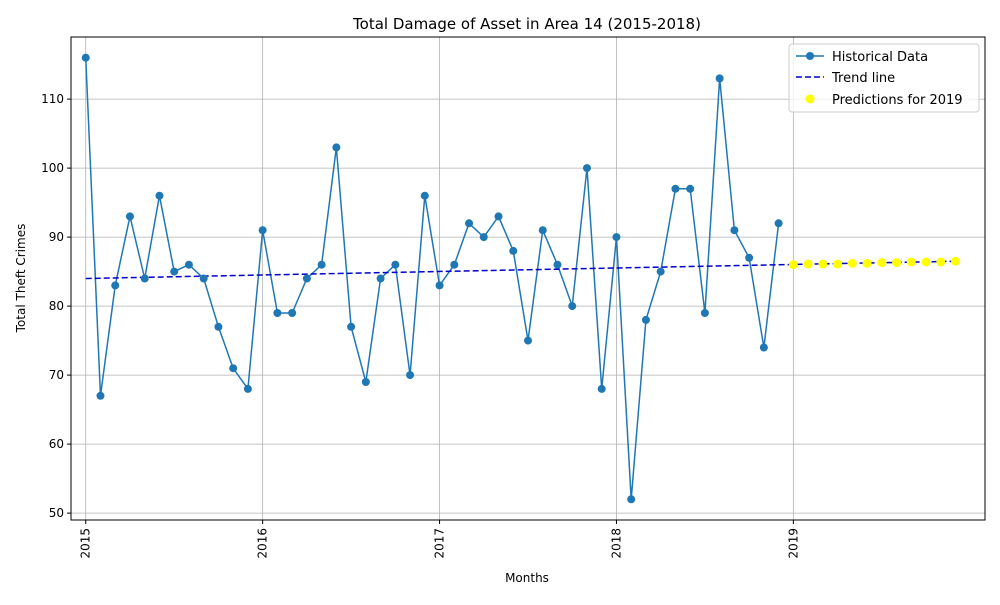 This screenshot has height=605, width=1000. Describe the element at coordinates (793, 543) in the screenshot. I see `x-tick-label: 2019` at that location.